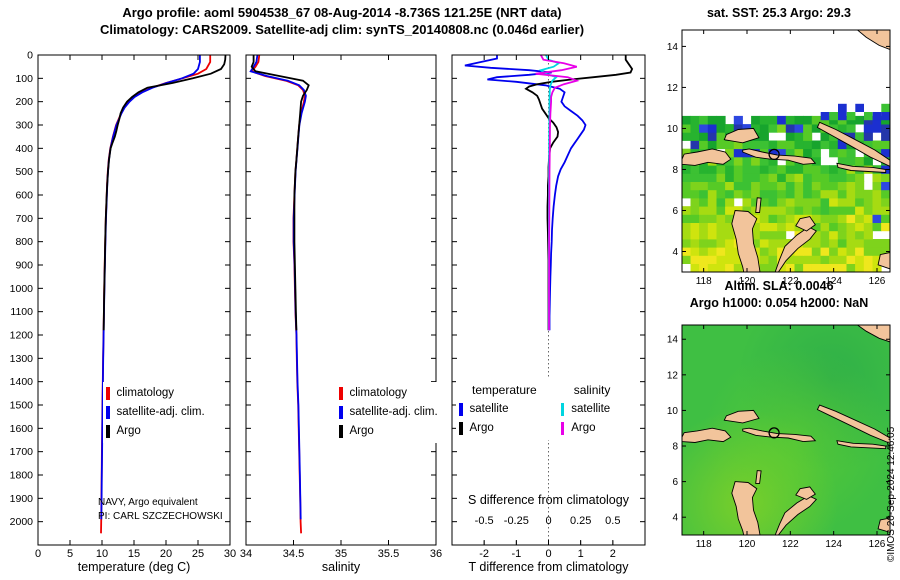 The image size is (900, 580). What do you see at coordinates (155, 431) in the screenshot?
I see `legend-item-argo: Argo` at bounding box center [155, 431].